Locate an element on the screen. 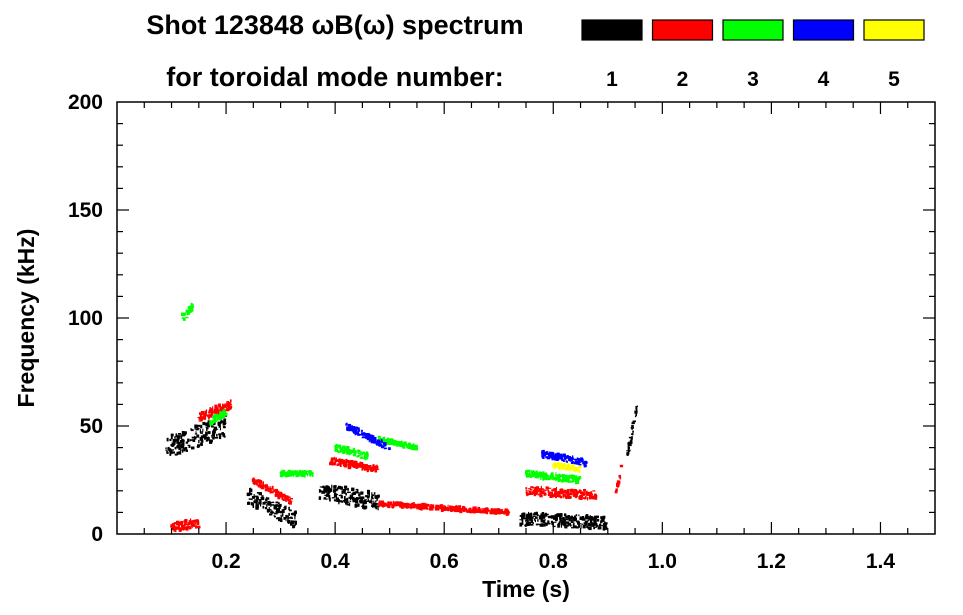 This screenshot has height=615, width=963. y-tick-label: 100 is located at coordinates (85, 318).